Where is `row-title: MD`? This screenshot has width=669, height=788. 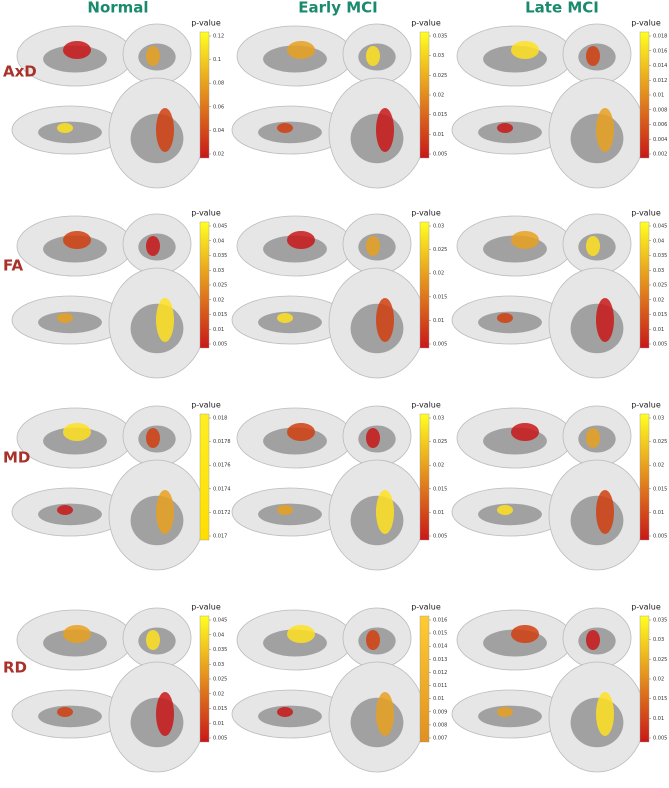 row-title: MD is located at coordinates (16, 458).